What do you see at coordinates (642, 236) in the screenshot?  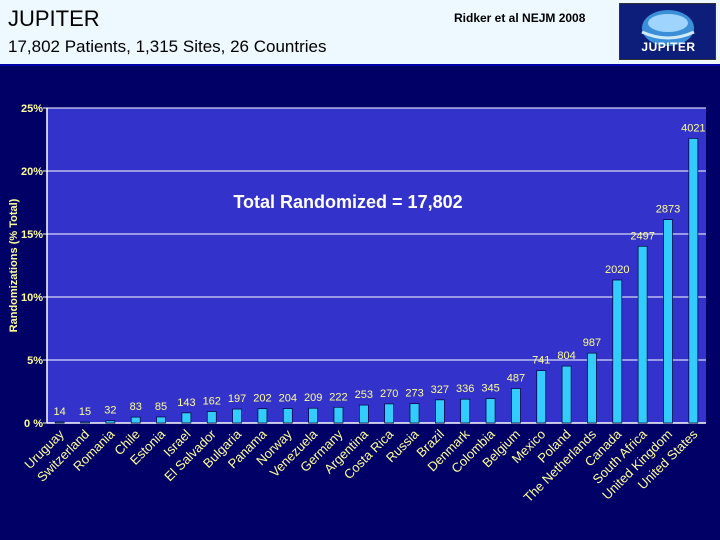 I see `bar-value-label: 2497` at bounding box center [642, 236].